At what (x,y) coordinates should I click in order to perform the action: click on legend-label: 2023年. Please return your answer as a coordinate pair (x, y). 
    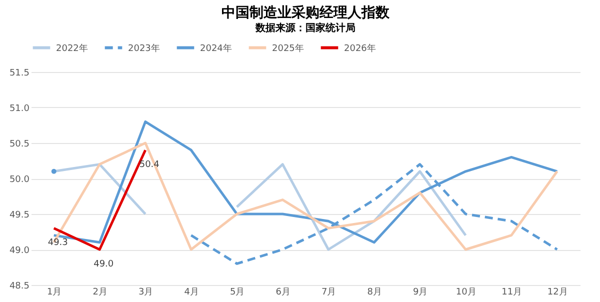
    Looking at the image, I should click on (144, 48).